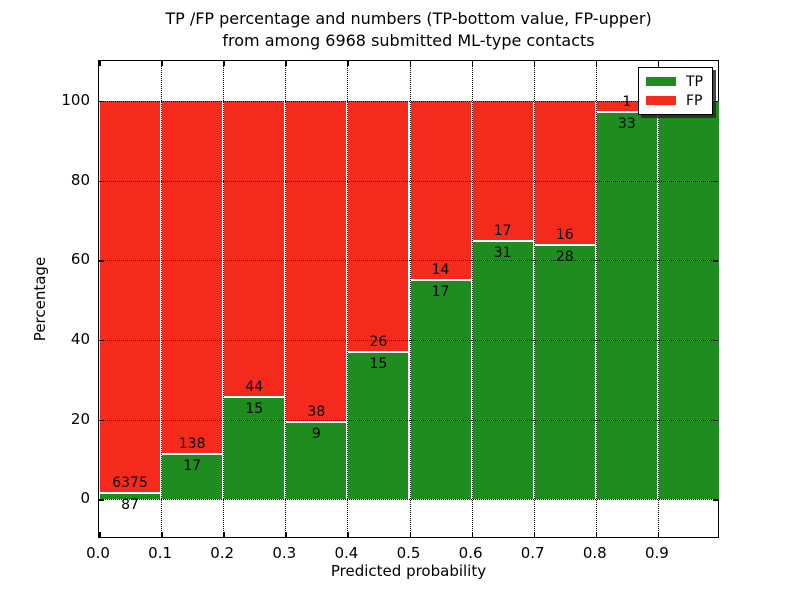 The width and height of the screenshot is (800, 600). Describe the element at coordinates (675, 91) in the screenshot. I see `legend: TP FP` at that location.